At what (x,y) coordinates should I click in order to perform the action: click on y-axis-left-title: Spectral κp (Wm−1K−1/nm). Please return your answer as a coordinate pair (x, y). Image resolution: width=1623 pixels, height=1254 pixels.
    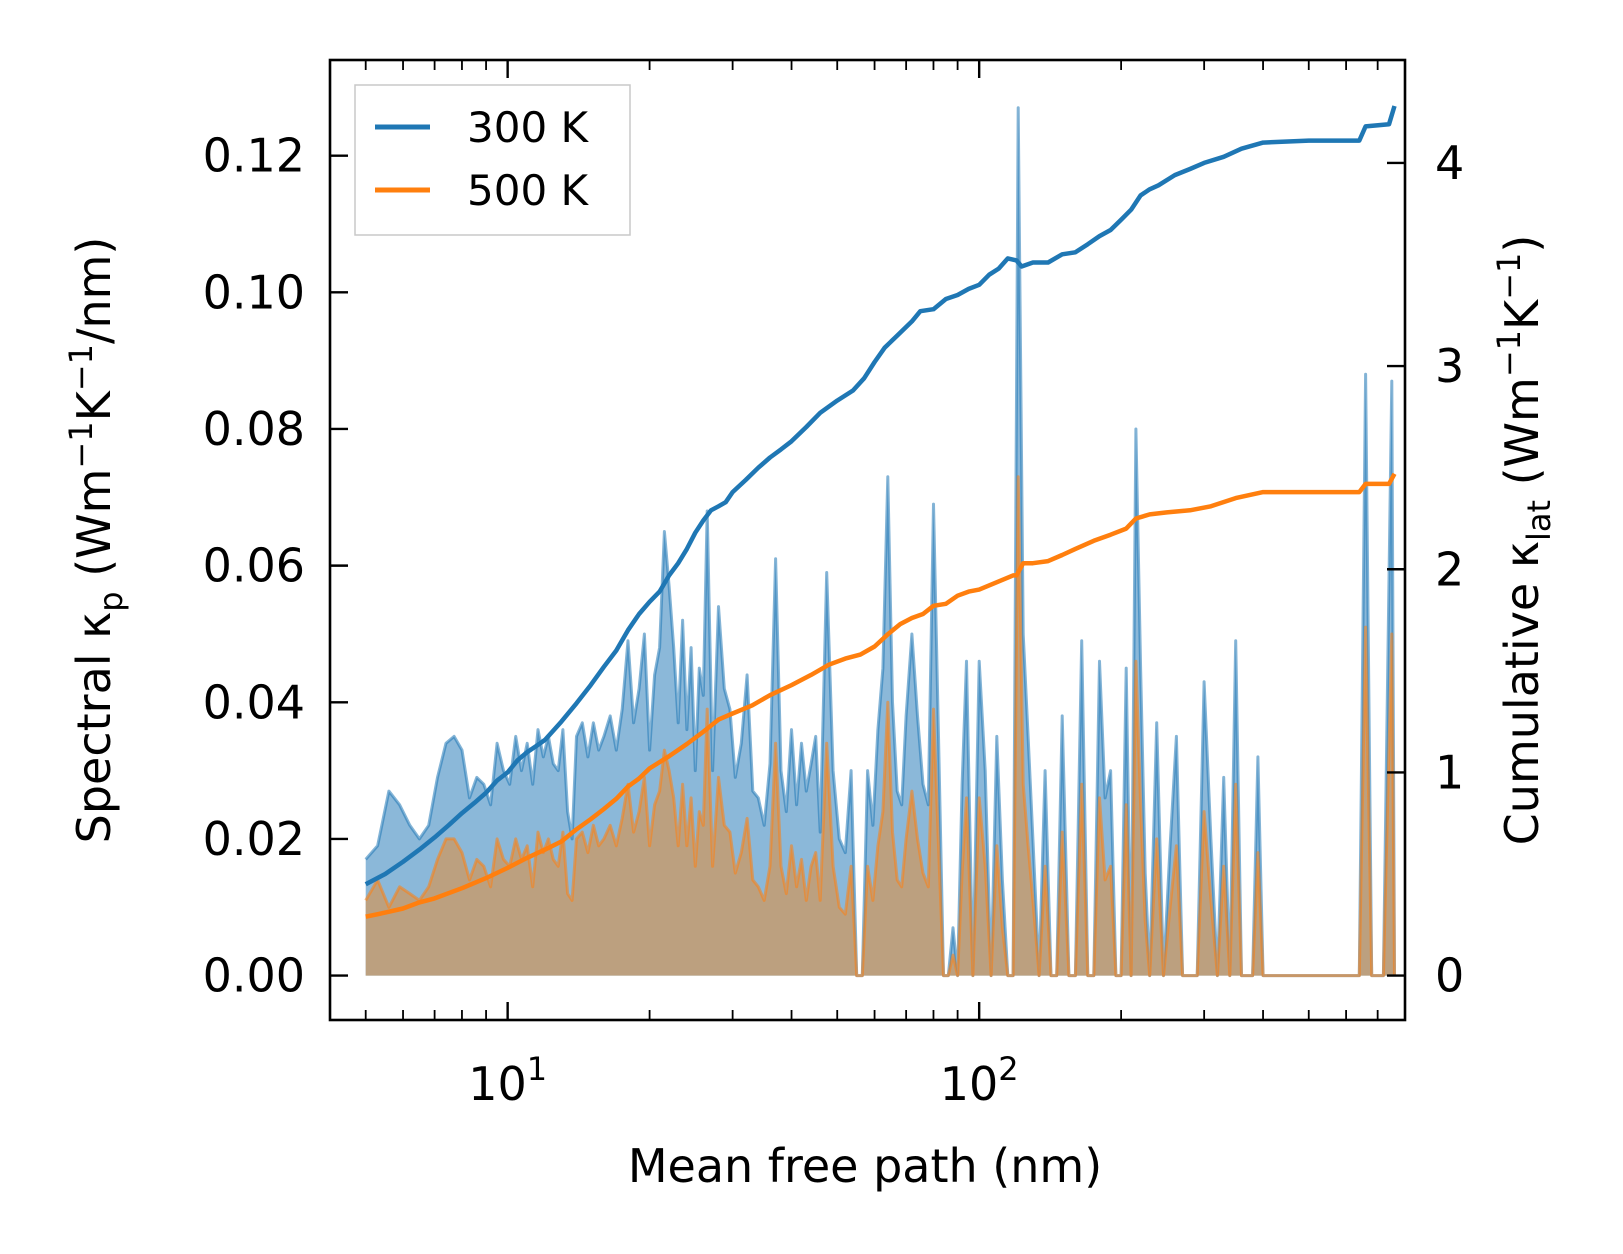
    Looking at the image, I should click on (96, 540).